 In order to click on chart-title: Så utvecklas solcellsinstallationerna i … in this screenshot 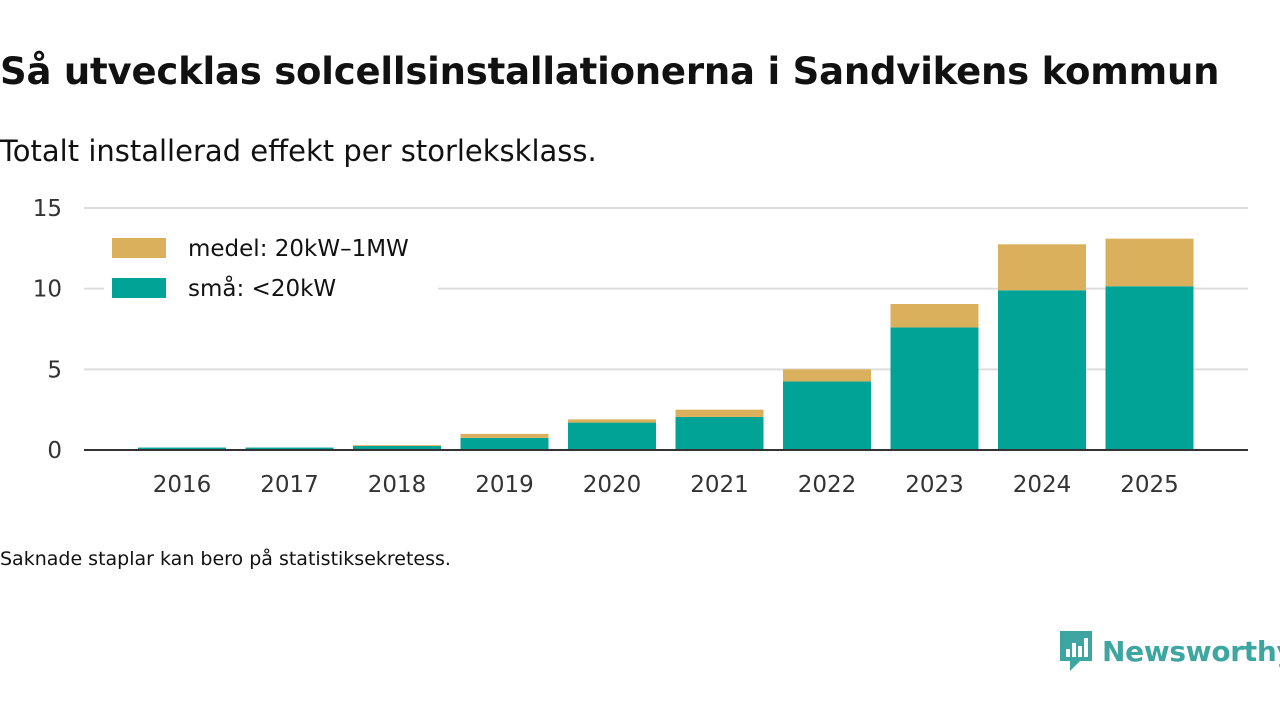, I will do `click(610, 71)`.